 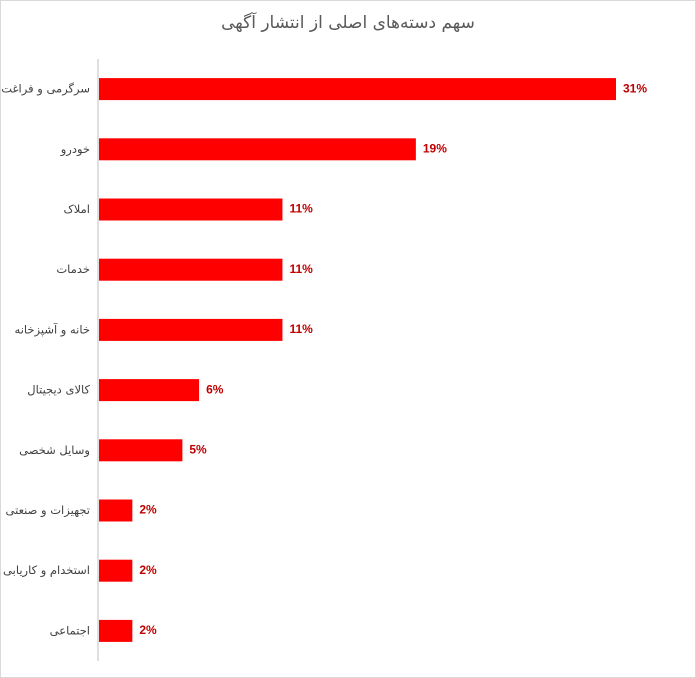 What do you see at coordinates (148, 630) in the screenshot?
I see `value-label-10: 2%` at bounding box center [148, 630].